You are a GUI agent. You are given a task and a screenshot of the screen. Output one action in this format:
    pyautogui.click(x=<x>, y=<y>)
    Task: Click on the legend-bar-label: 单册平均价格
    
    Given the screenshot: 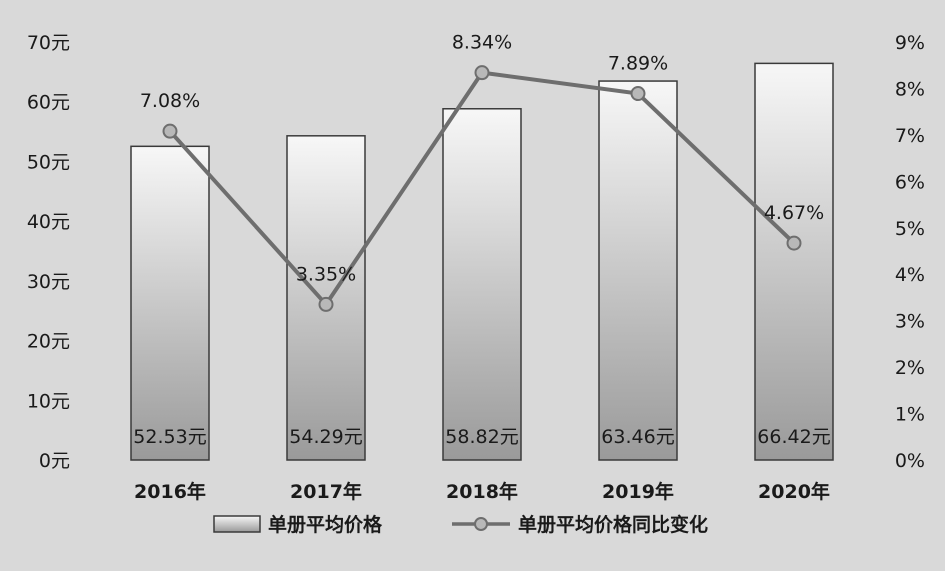 What is the action you would take?
    pyautogui.click(x=325, y=524)
    